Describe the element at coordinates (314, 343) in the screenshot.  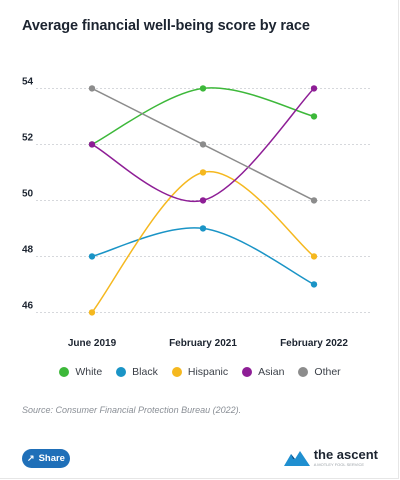
I see `x-tick-label: February 2022` at that location.